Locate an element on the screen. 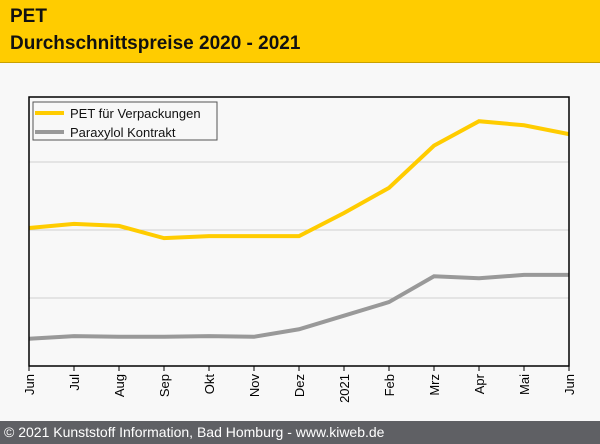 The width and height of the screenshot is (600, 444). x-tick-label: Feb is located at coordinates (389, 385).